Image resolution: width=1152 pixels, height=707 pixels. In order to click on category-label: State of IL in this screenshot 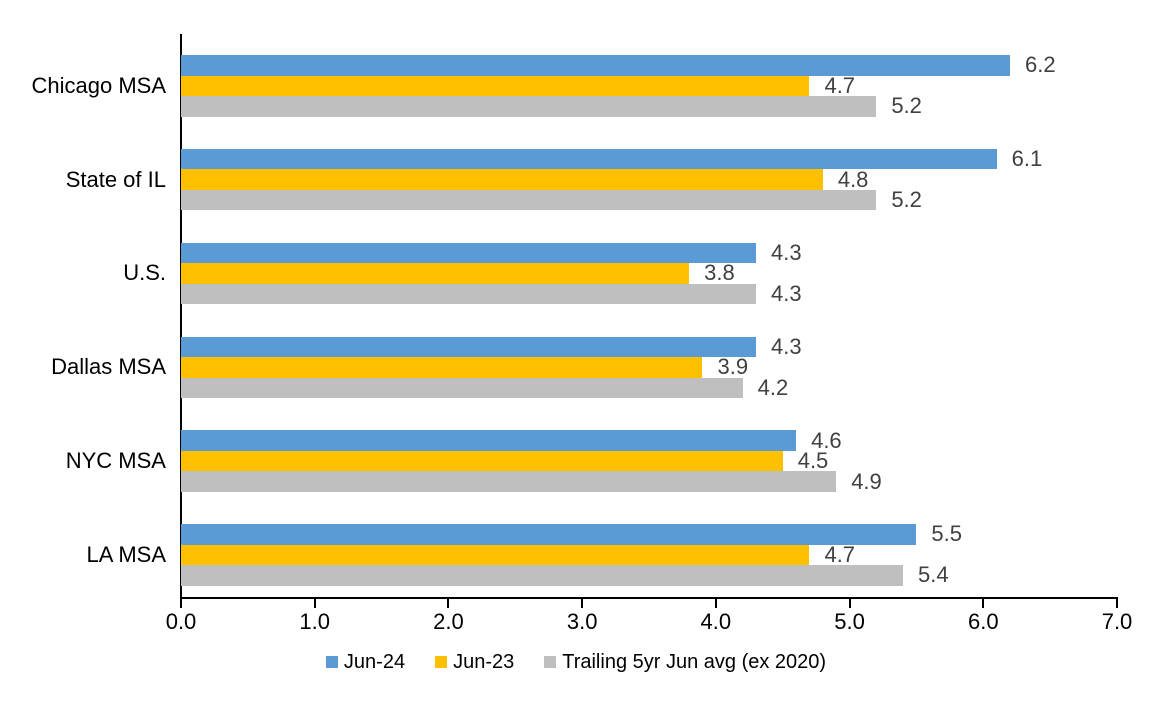, I will do `click(115, 179)`.